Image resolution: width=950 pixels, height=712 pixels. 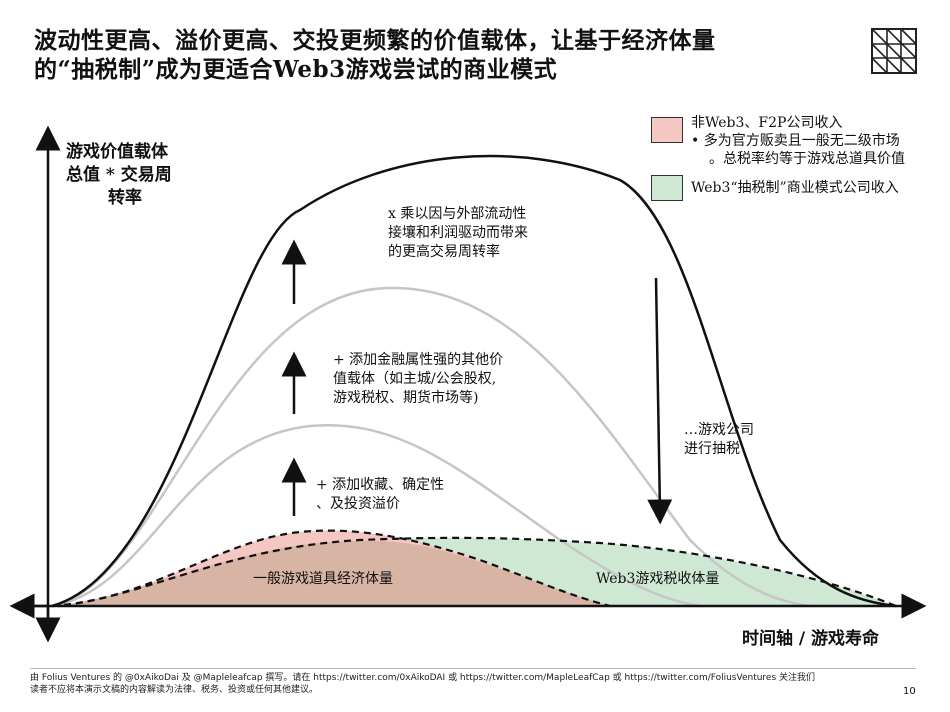 What do you see at coordinates (323, 579) in the screenshot?
I see `label-base-economy: 一般游戏道具经济体量` at bounding box center [323, 579].